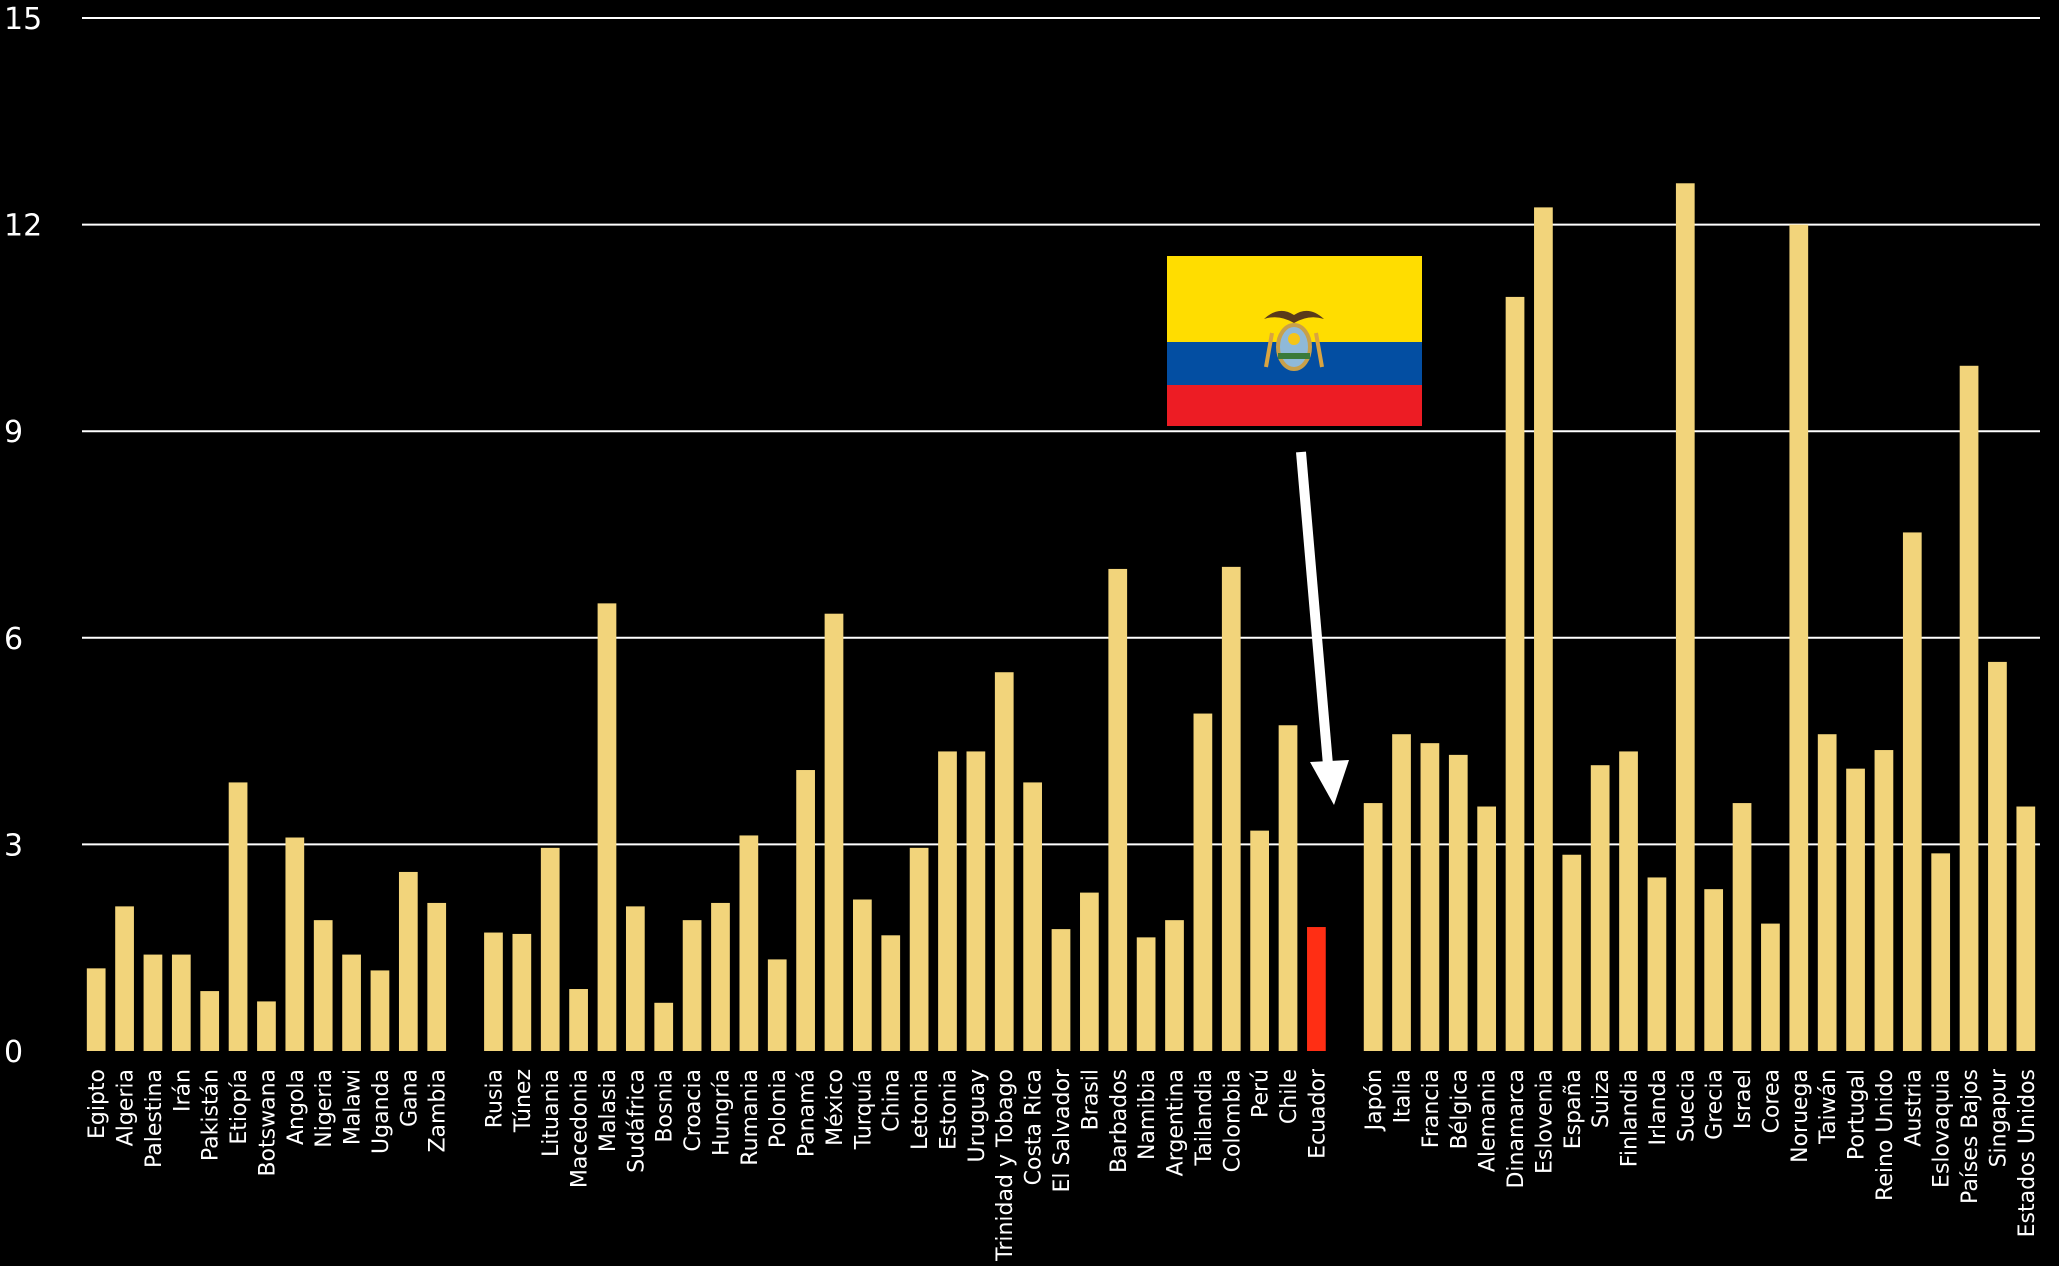 This screenshot has height=1266, width=2059. What do you see at coordinates (1686, 1105) in the screenshot?
I see `x-tick-label: Suecia` at bounding box center [1686, 1105].